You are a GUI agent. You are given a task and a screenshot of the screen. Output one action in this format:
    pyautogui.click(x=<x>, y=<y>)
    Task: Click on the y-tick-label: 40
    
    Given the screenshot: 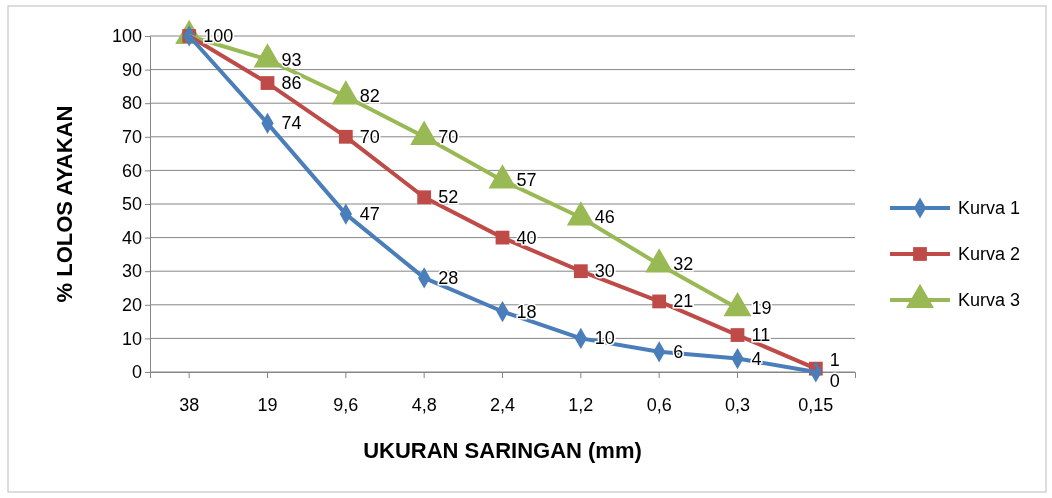 What is the action you would take?
    pyautogui.click(x=131, y=237)
    